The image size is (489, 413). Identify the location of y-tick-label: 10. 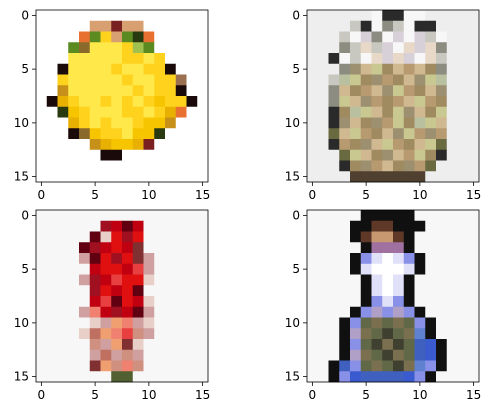
(292, 123).